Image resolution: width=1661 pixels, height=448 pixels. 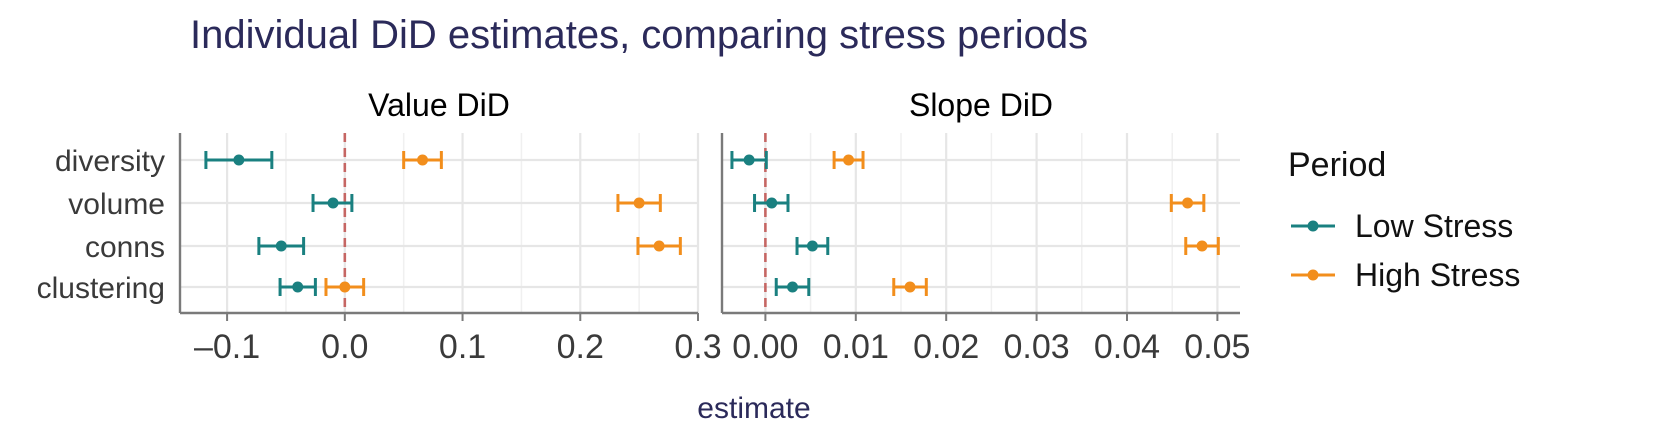 What do you see at coordinates (439, 105) in the screenshot?
I see `panel-title: Value DiD` at bounding box center [439, 105].